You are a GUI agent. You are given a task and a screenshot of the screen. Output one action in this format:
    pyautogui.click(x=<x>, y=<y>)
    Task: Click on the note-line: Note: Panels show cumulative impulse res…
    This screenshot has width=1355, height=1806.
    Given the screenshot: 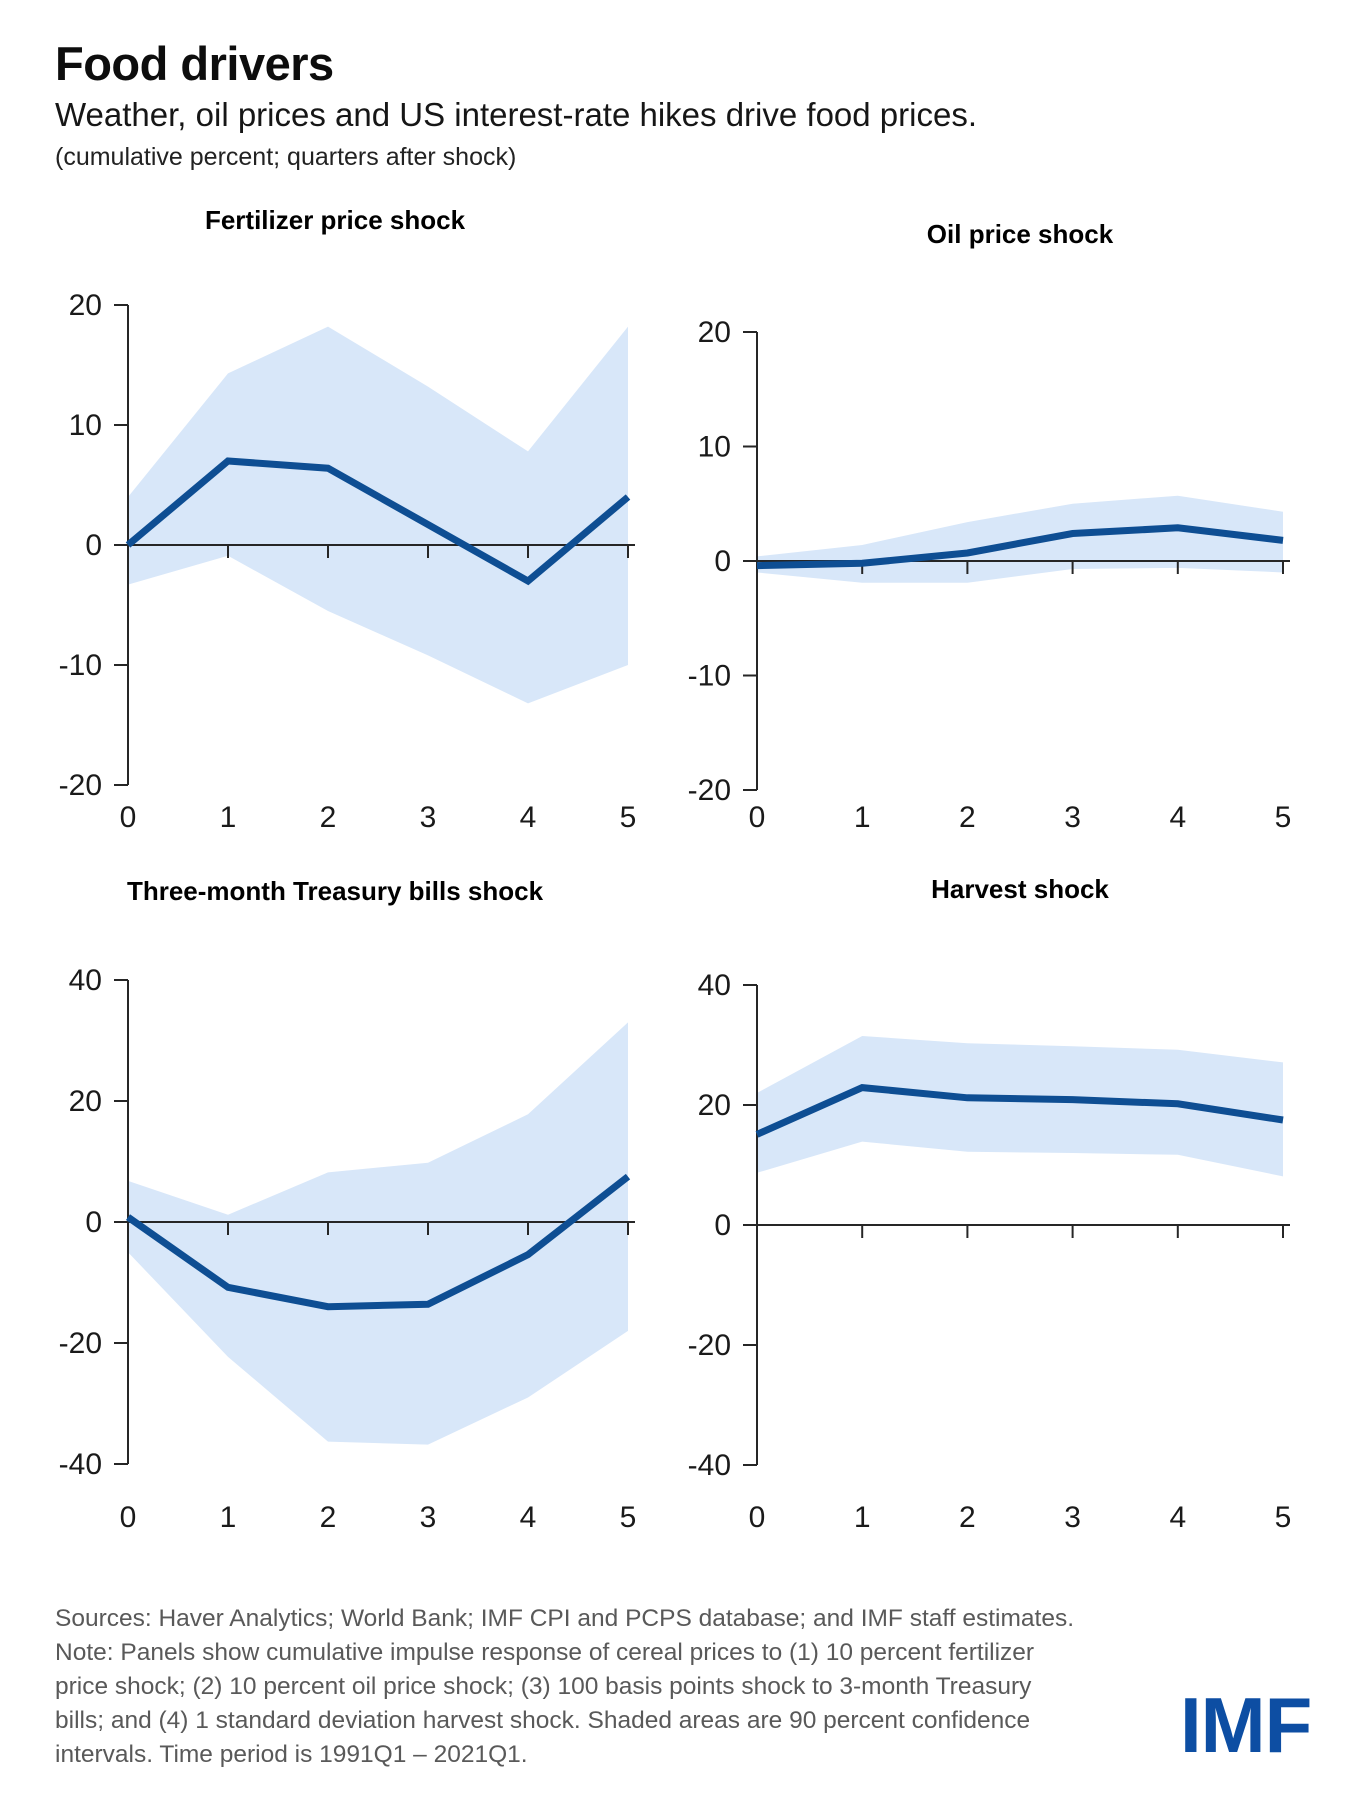 What is the action you would take?
    pyautogui.click(x=545, y=1652)
    